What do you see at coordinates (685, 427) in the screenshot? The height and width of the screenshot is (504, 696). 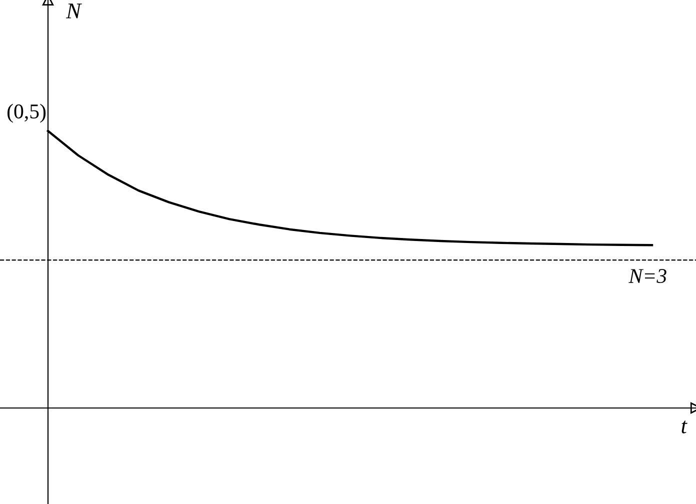 I see `text: t` at bounding box center [685, 427].